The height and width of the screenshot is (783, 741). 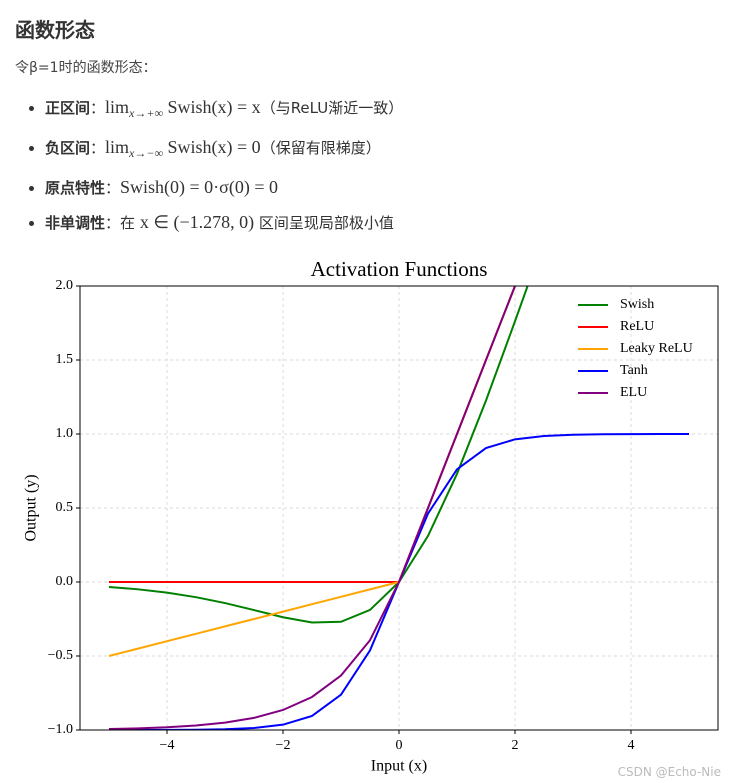 I want to click on y-tick-label: 0.5, so click(x=65, y=507).